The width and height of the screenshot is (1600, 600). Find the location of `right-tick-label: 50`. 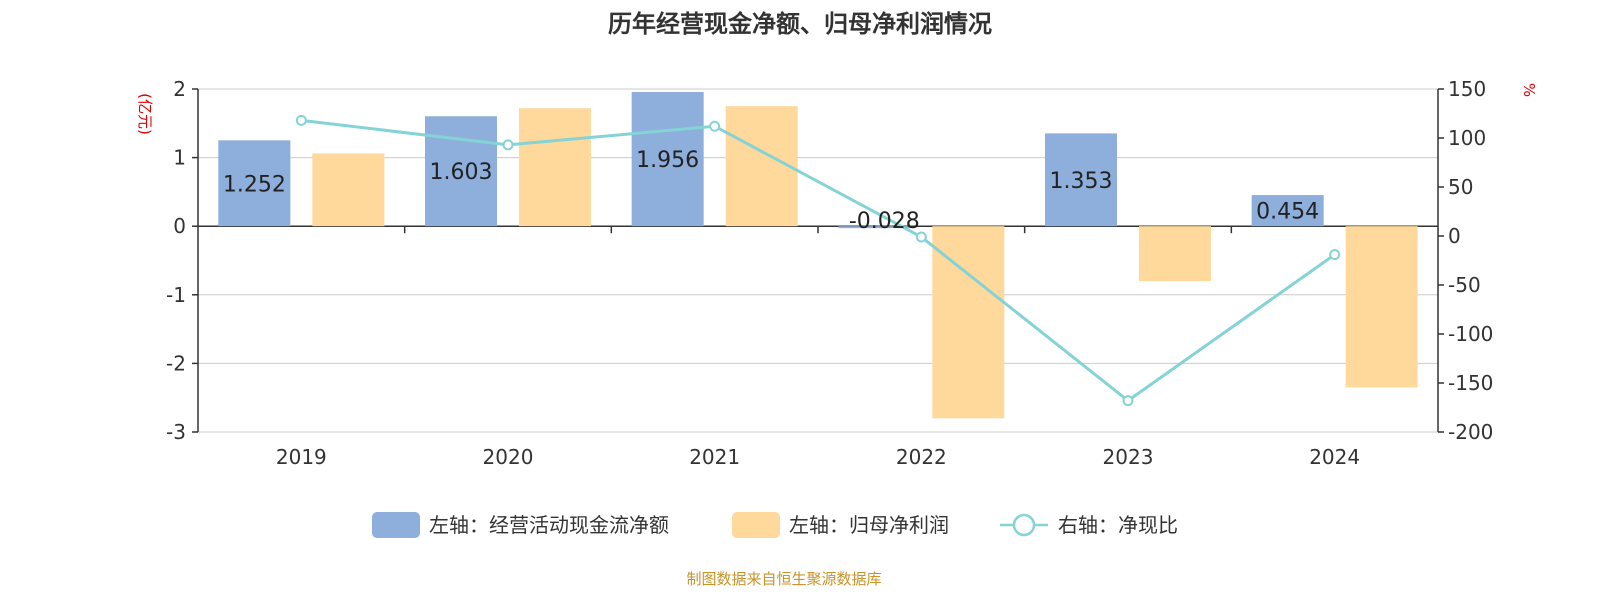

right-tick-label: 50 is located at coordinates (1460, 187).